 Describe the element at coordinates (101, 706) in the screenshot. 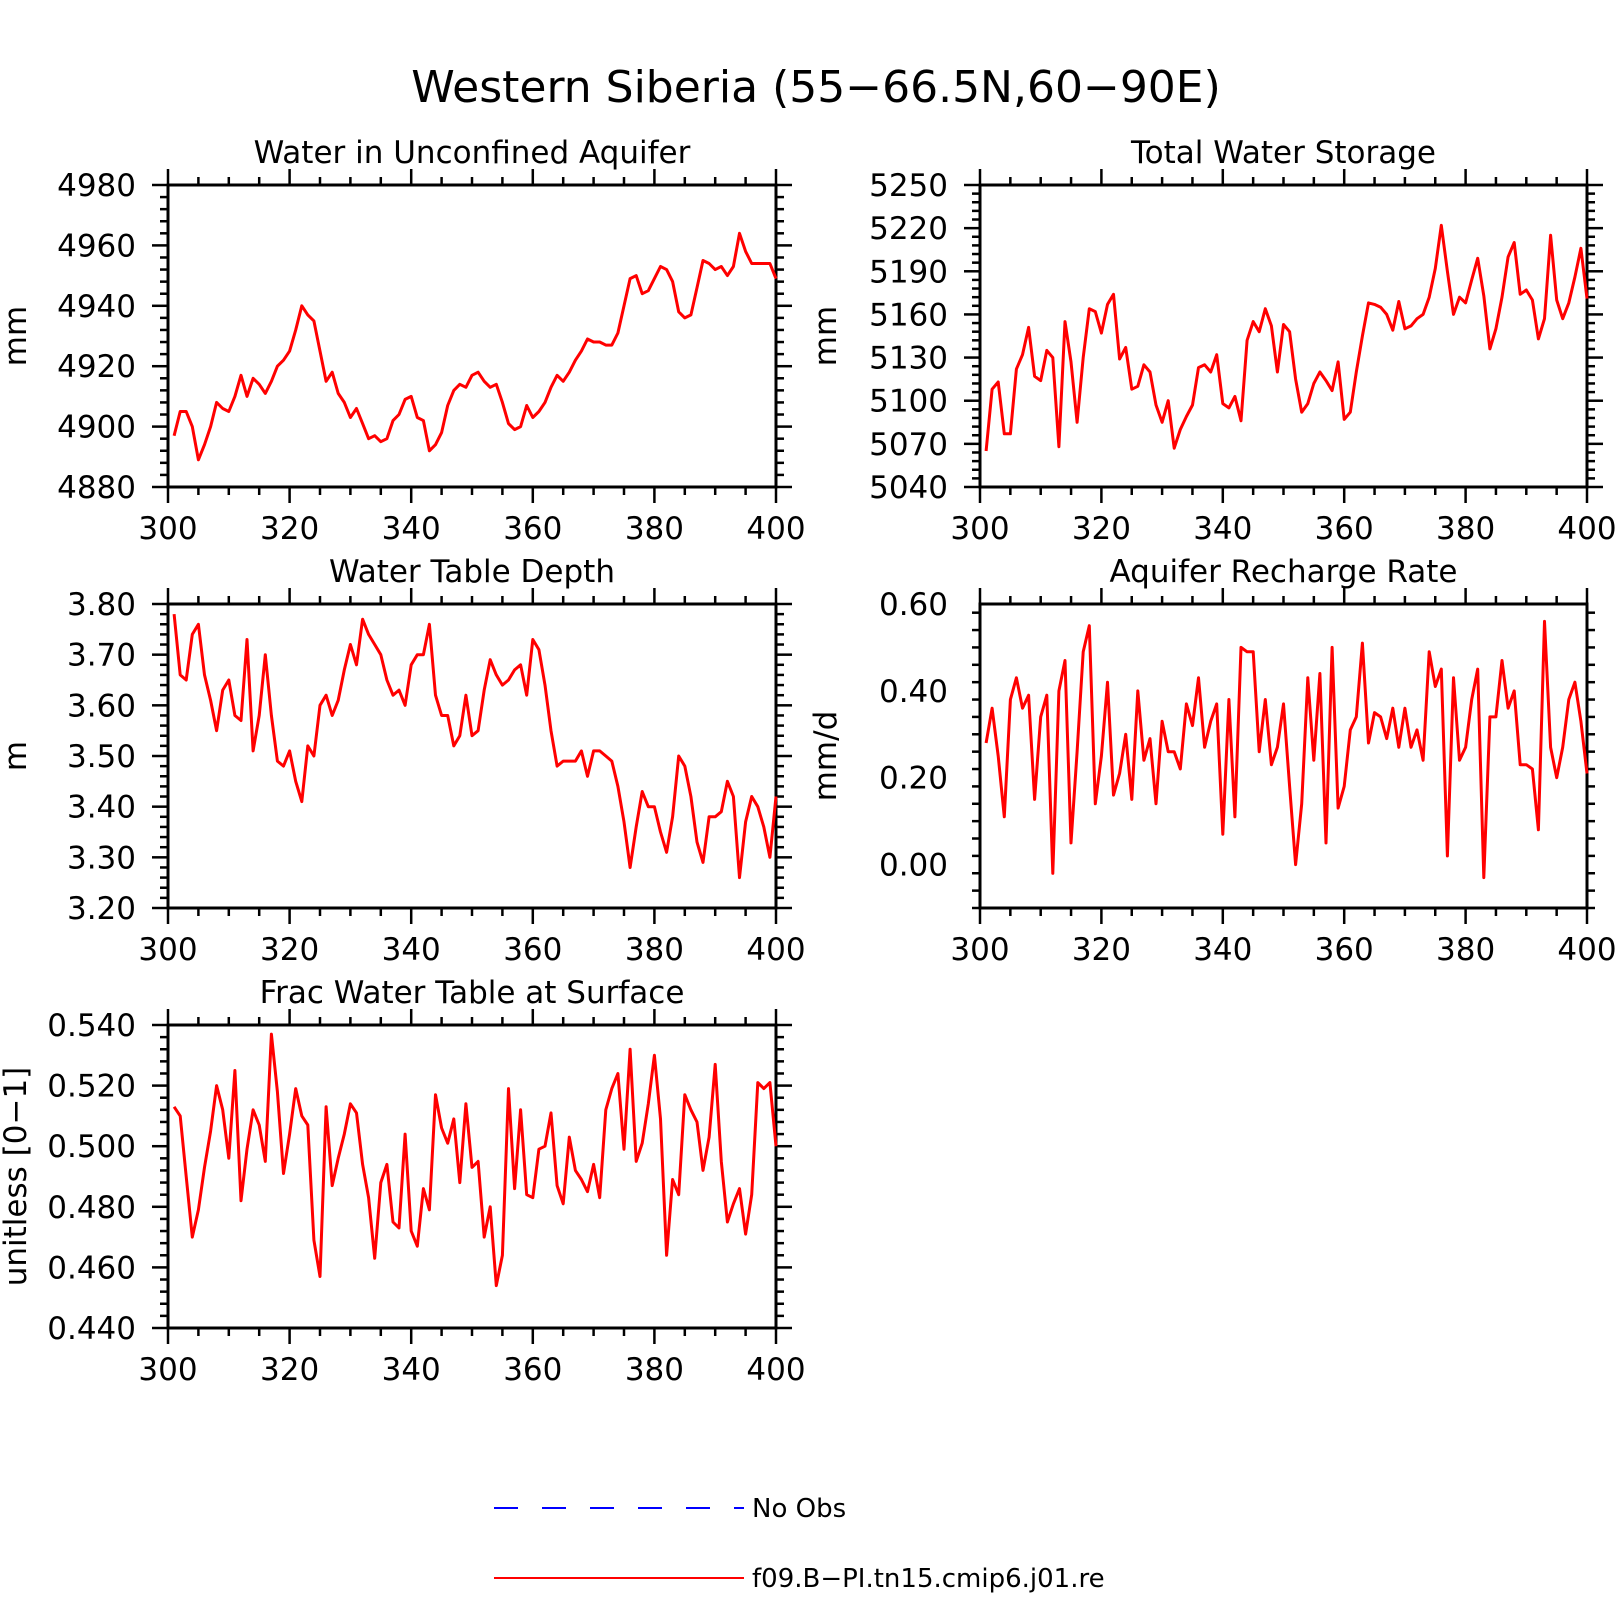

I see `y-tick-label: 3.60` at that location.